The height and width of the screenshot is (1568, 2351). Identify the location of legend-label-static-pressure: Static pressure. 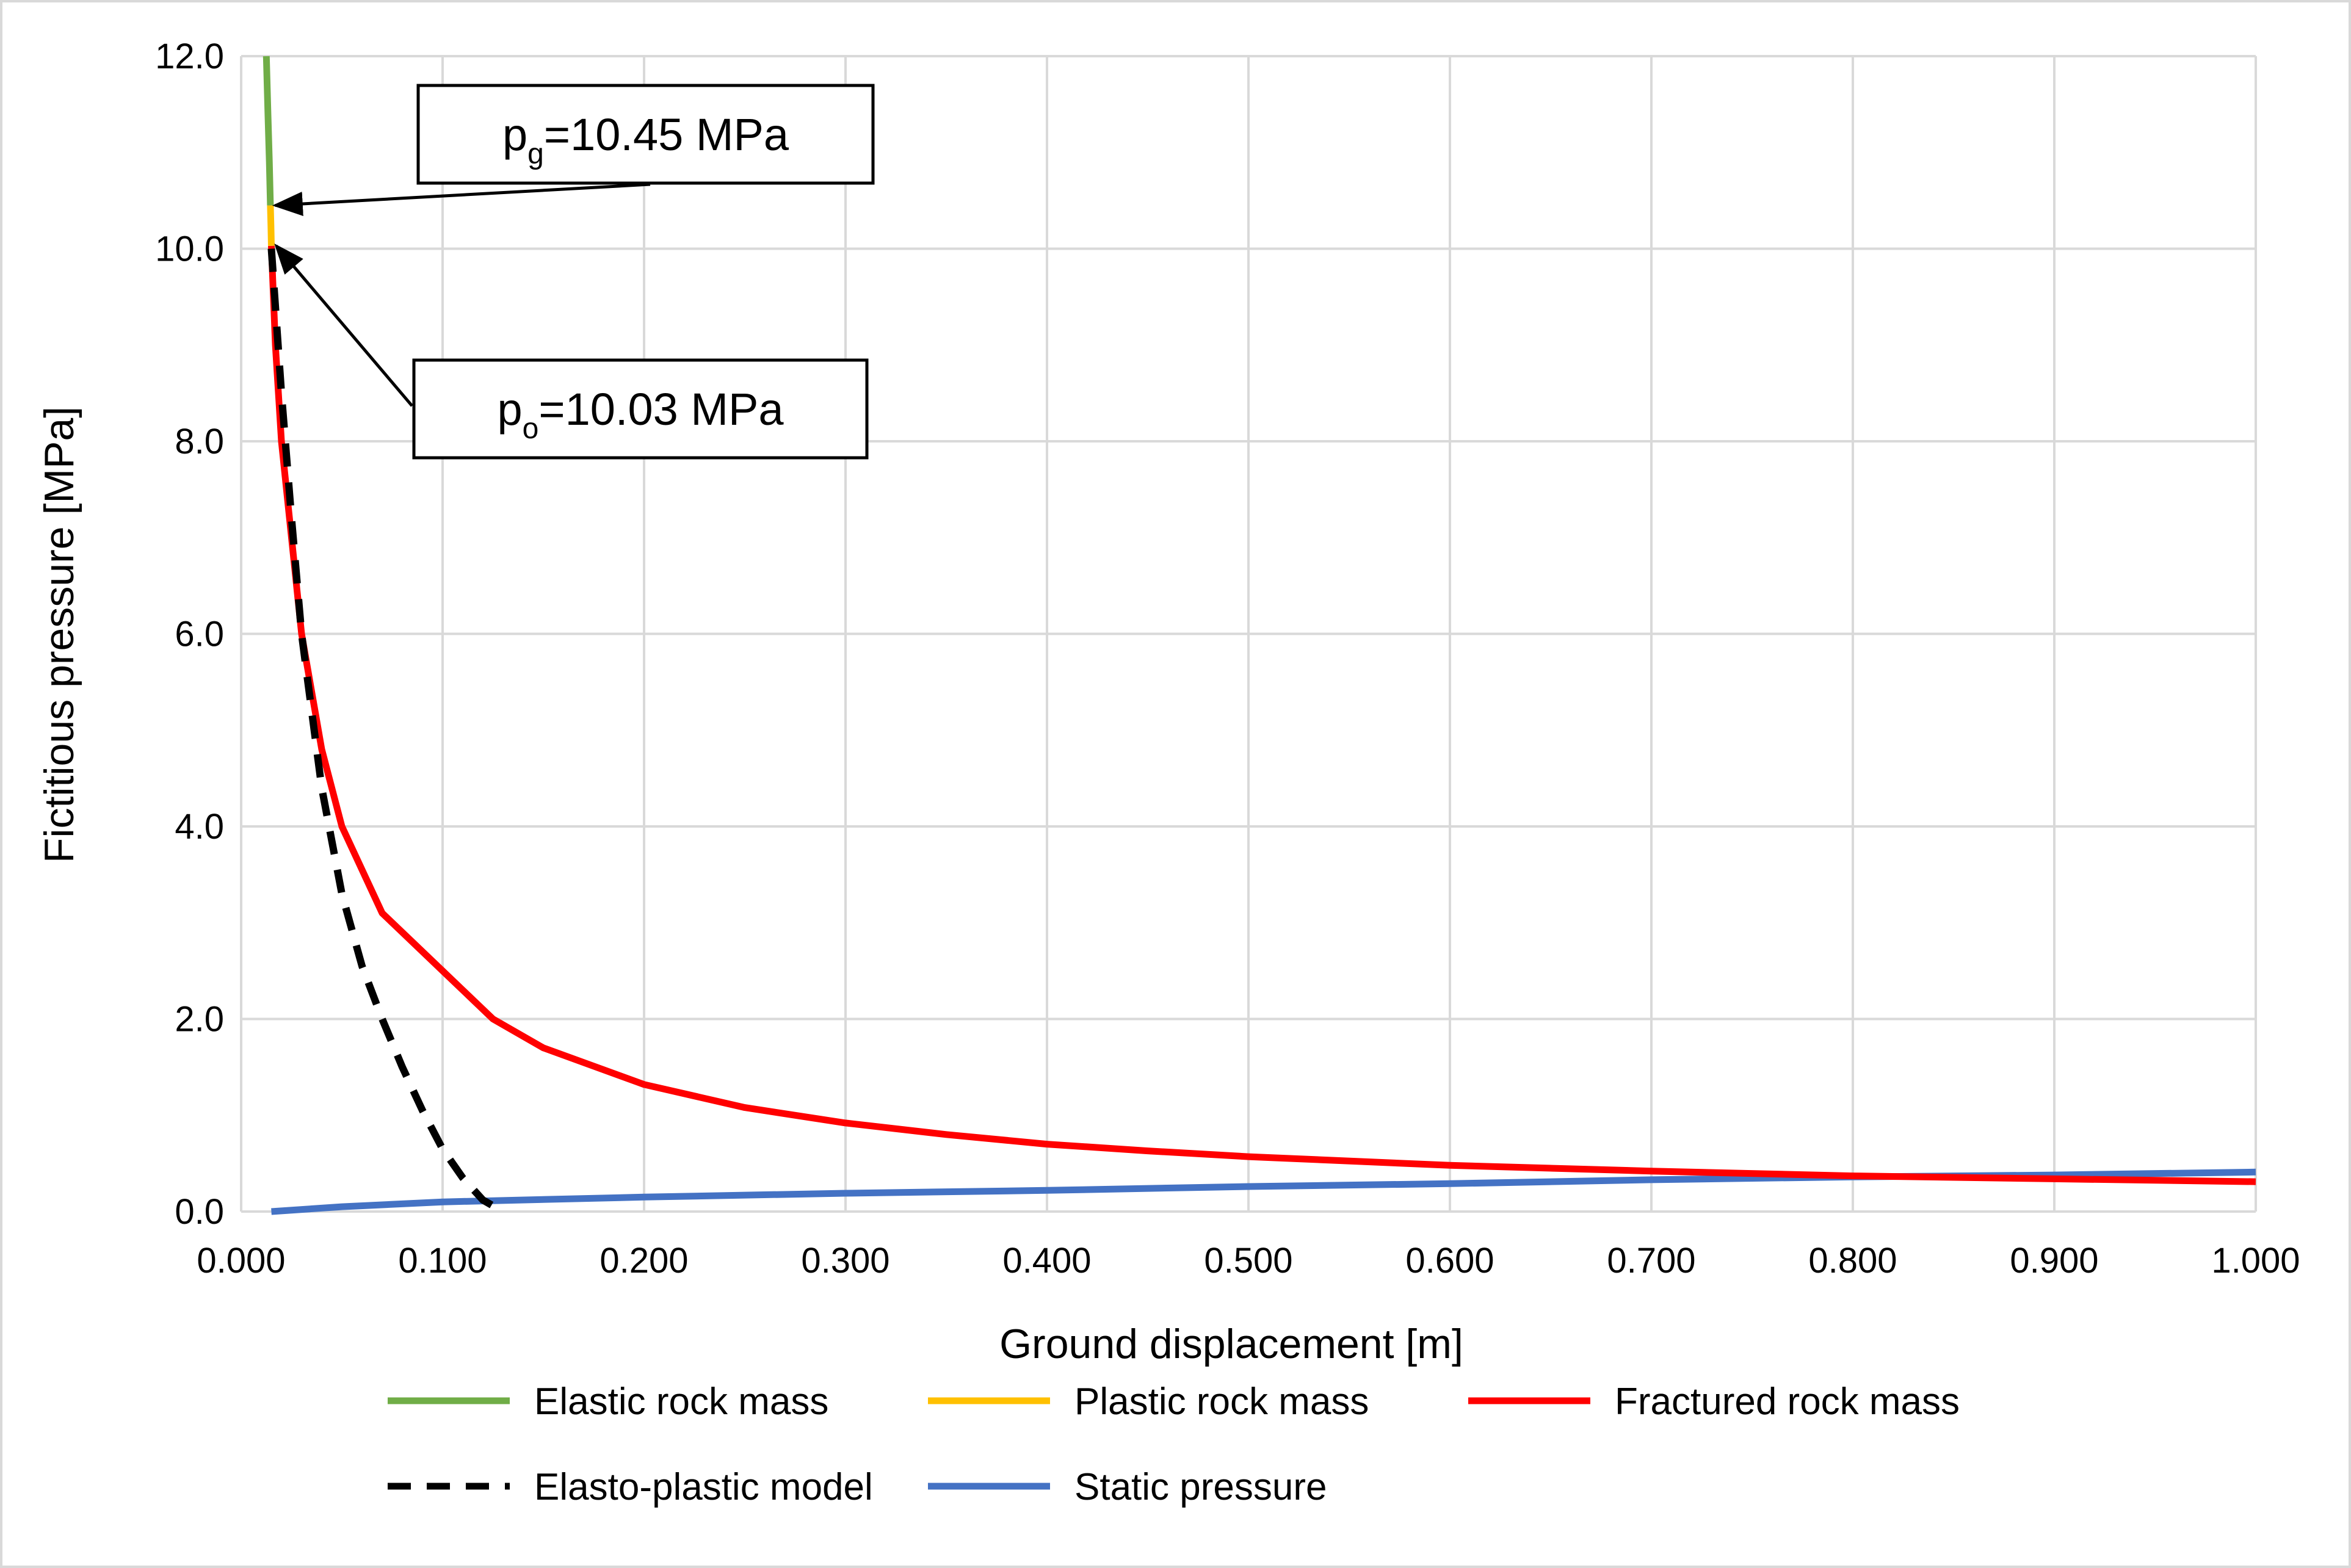
(1200, 1487).